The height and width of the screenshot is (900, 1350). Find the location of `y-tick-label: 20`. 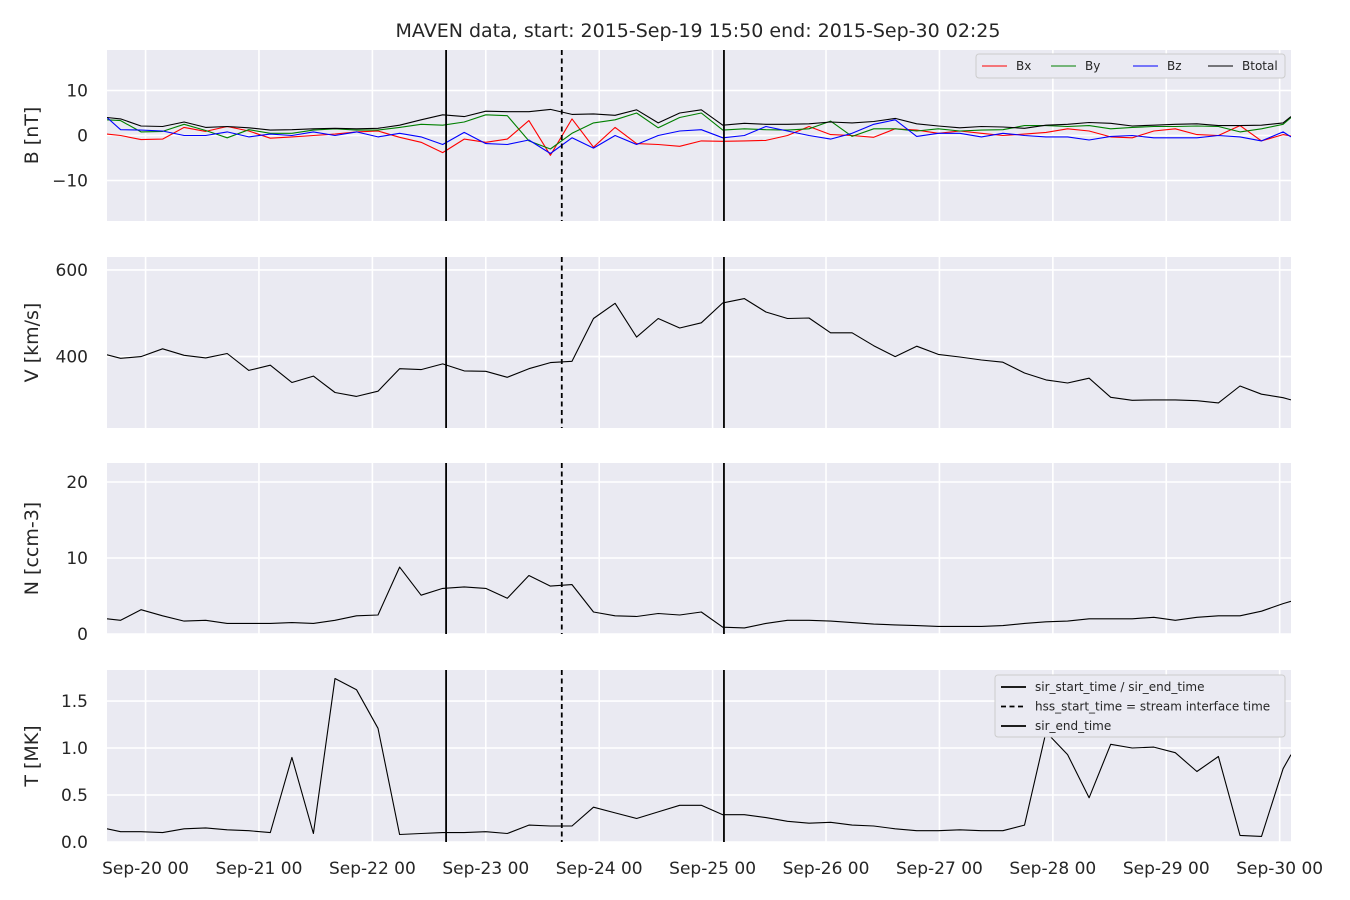

y-tick-label: 20 is located at coordinates (77, 483).